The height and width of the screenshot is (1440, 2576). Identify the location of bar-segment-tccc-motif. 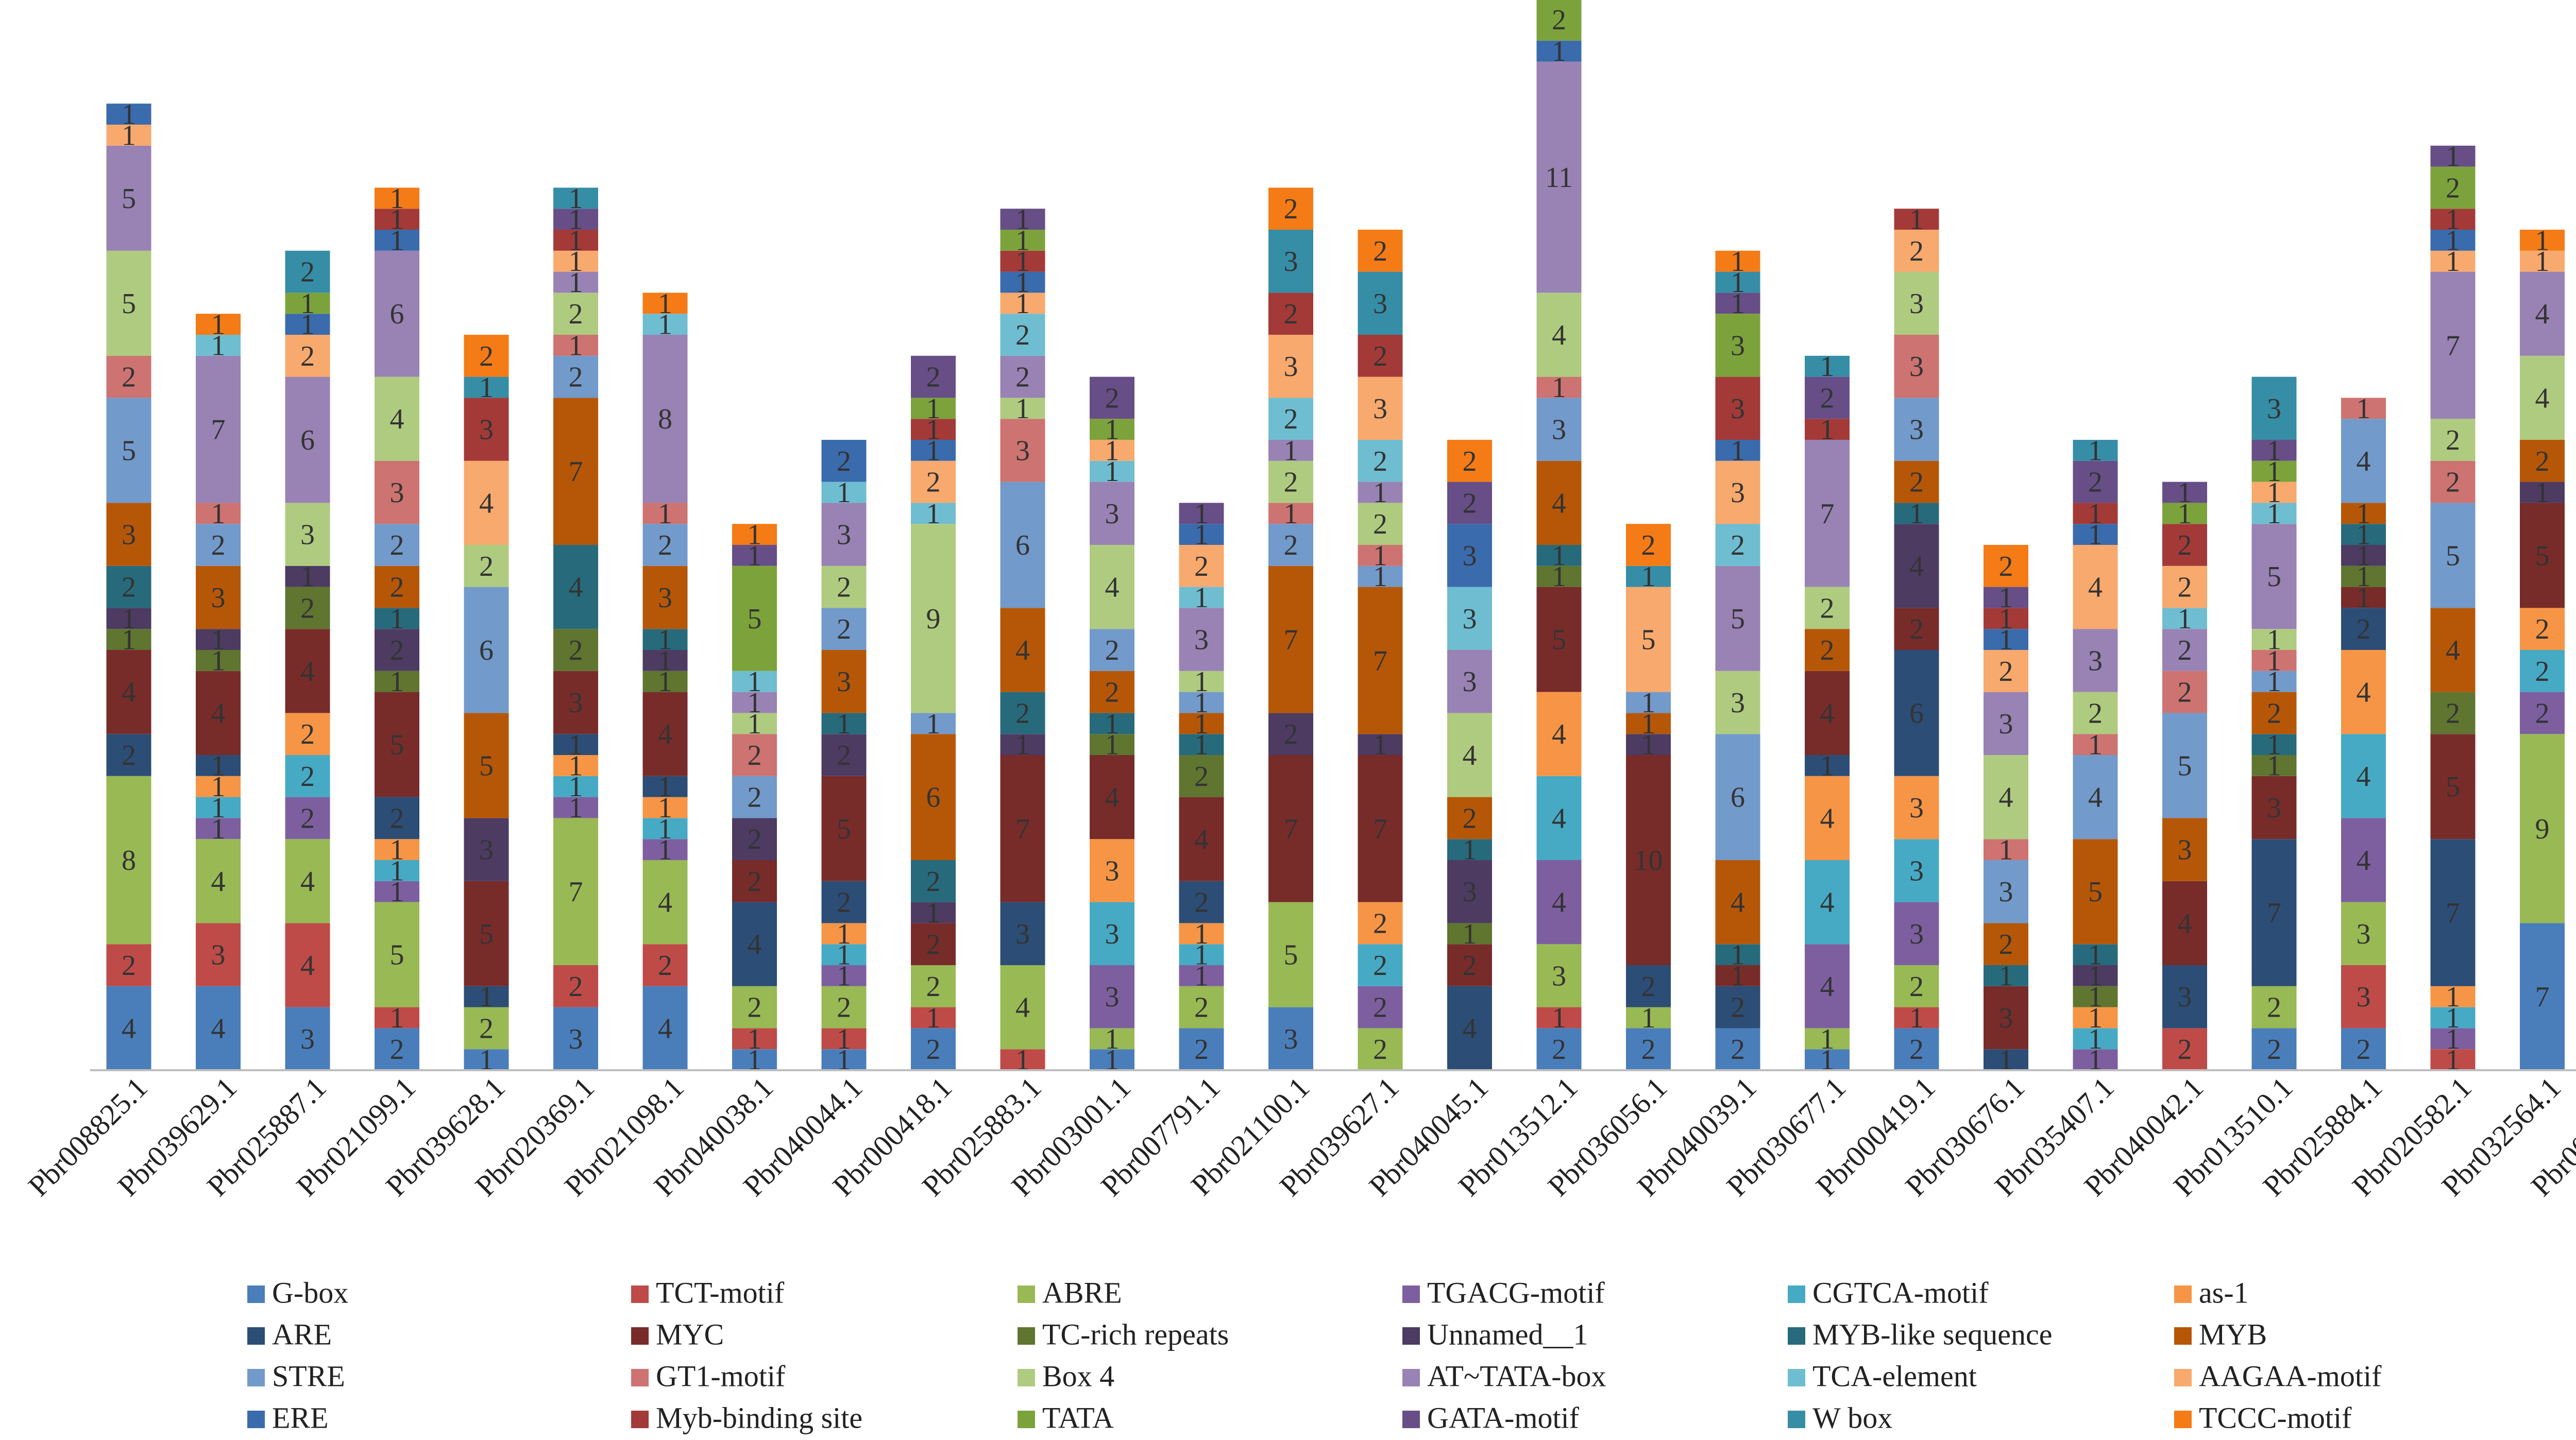
(397, 198).